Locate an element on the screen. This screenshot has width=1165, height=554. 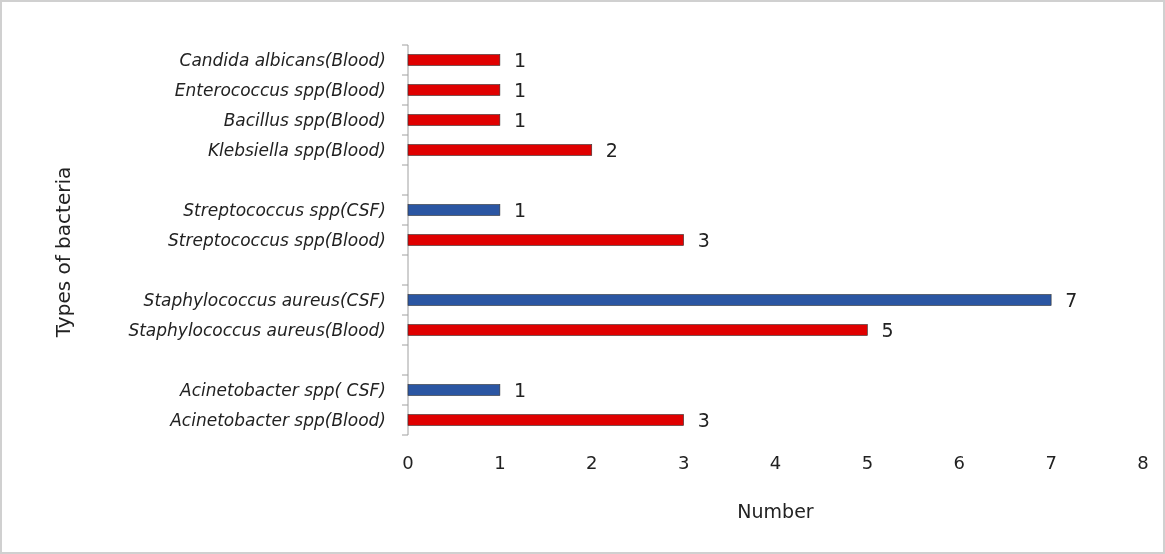
y-tick-label: Candida albicans(Blood) is located at coordinates (282, 60).